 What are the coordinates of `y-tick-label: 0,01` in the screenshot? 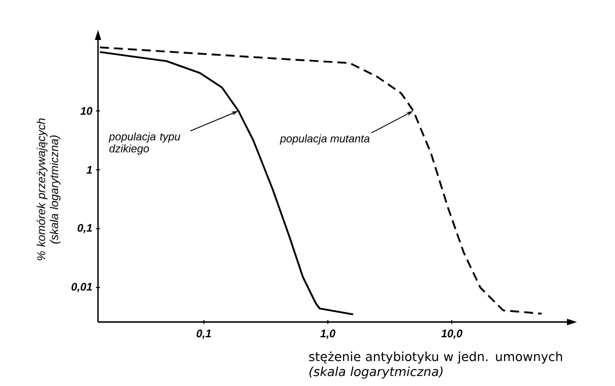 It's located at (82, 287).